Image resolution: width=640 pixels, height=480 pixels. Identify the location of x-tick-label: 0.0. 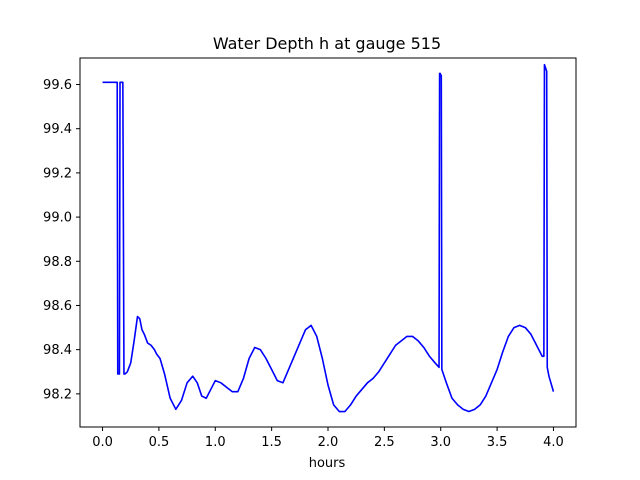
(102, 442).